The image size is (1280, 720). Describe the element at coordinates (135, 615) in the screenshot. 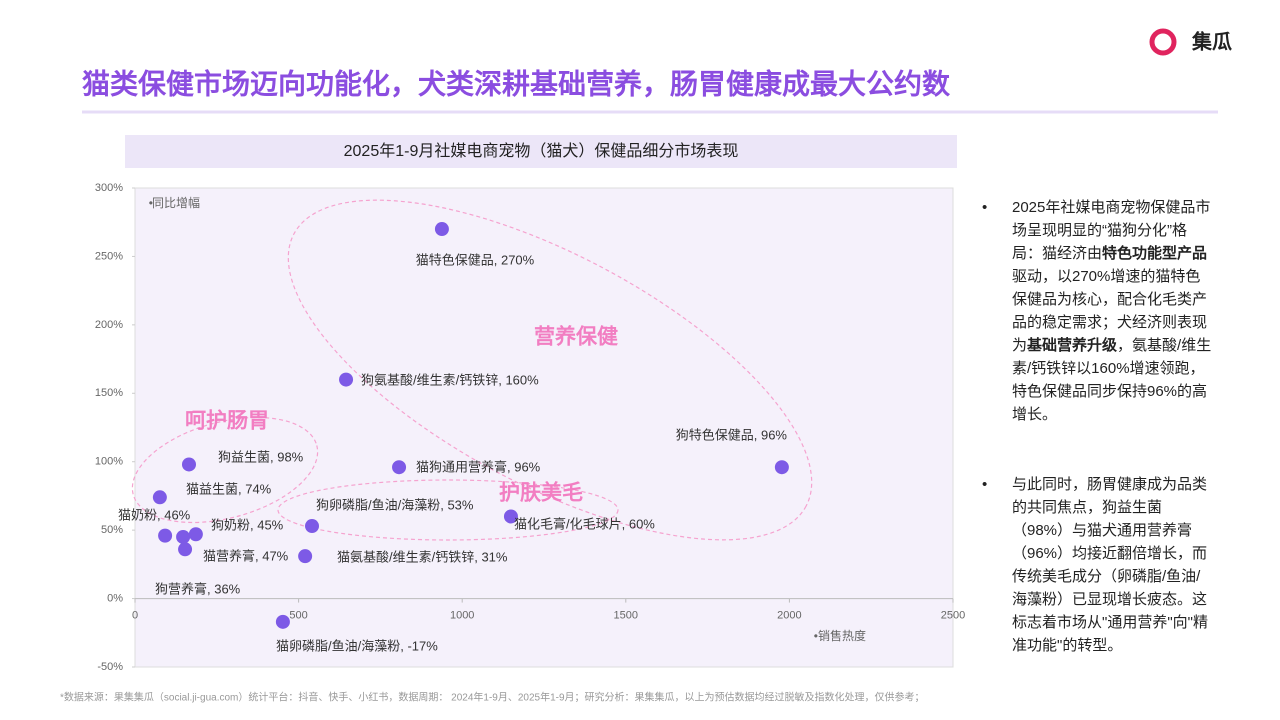

I see `x-tick-label: 0` at that location.